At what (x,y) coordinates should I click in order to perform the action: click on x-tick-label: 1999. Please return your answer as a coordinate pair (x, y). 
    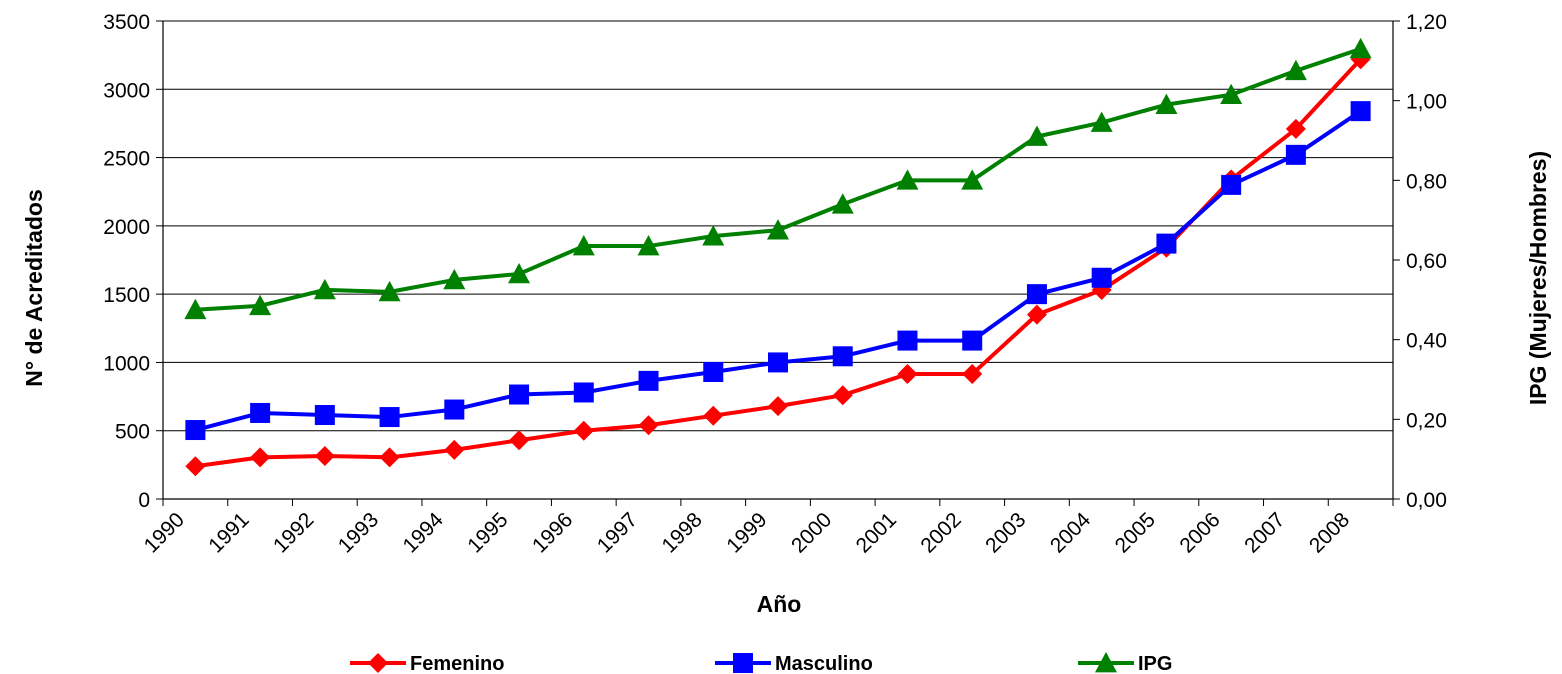
    Looking at the image, I should click on (746, 532).